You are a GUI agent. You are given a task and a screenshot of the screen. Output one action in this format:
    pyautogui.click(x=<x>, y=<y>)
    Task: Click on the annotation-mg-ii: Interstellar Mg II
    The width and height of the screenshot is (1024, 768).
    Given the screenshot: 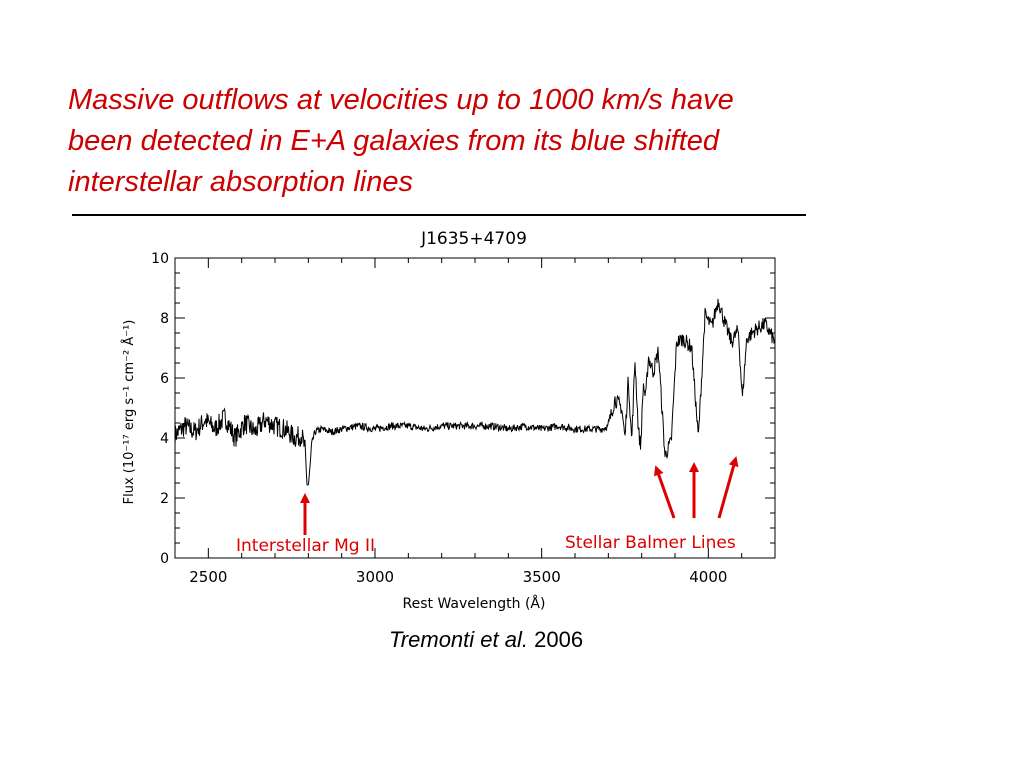 What is the action you would take?
    pyautogui.click(x=305, y=546)
    